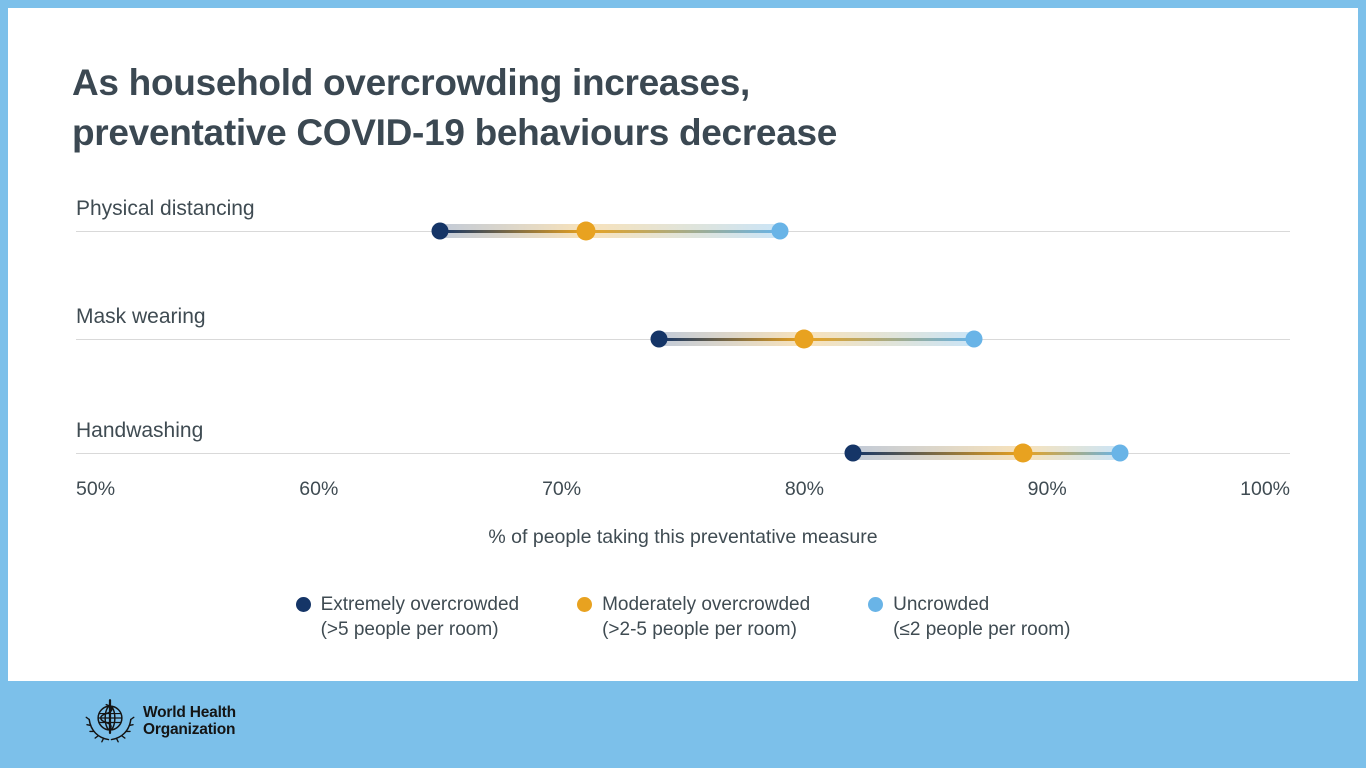 Image resolution: width=1366 pixels, height=768 pixels. What do you see at coordinates (941, 604) in the screenshot?
I see `legend-label-line-1: Uncrowded` at bounding box center [941, 604].